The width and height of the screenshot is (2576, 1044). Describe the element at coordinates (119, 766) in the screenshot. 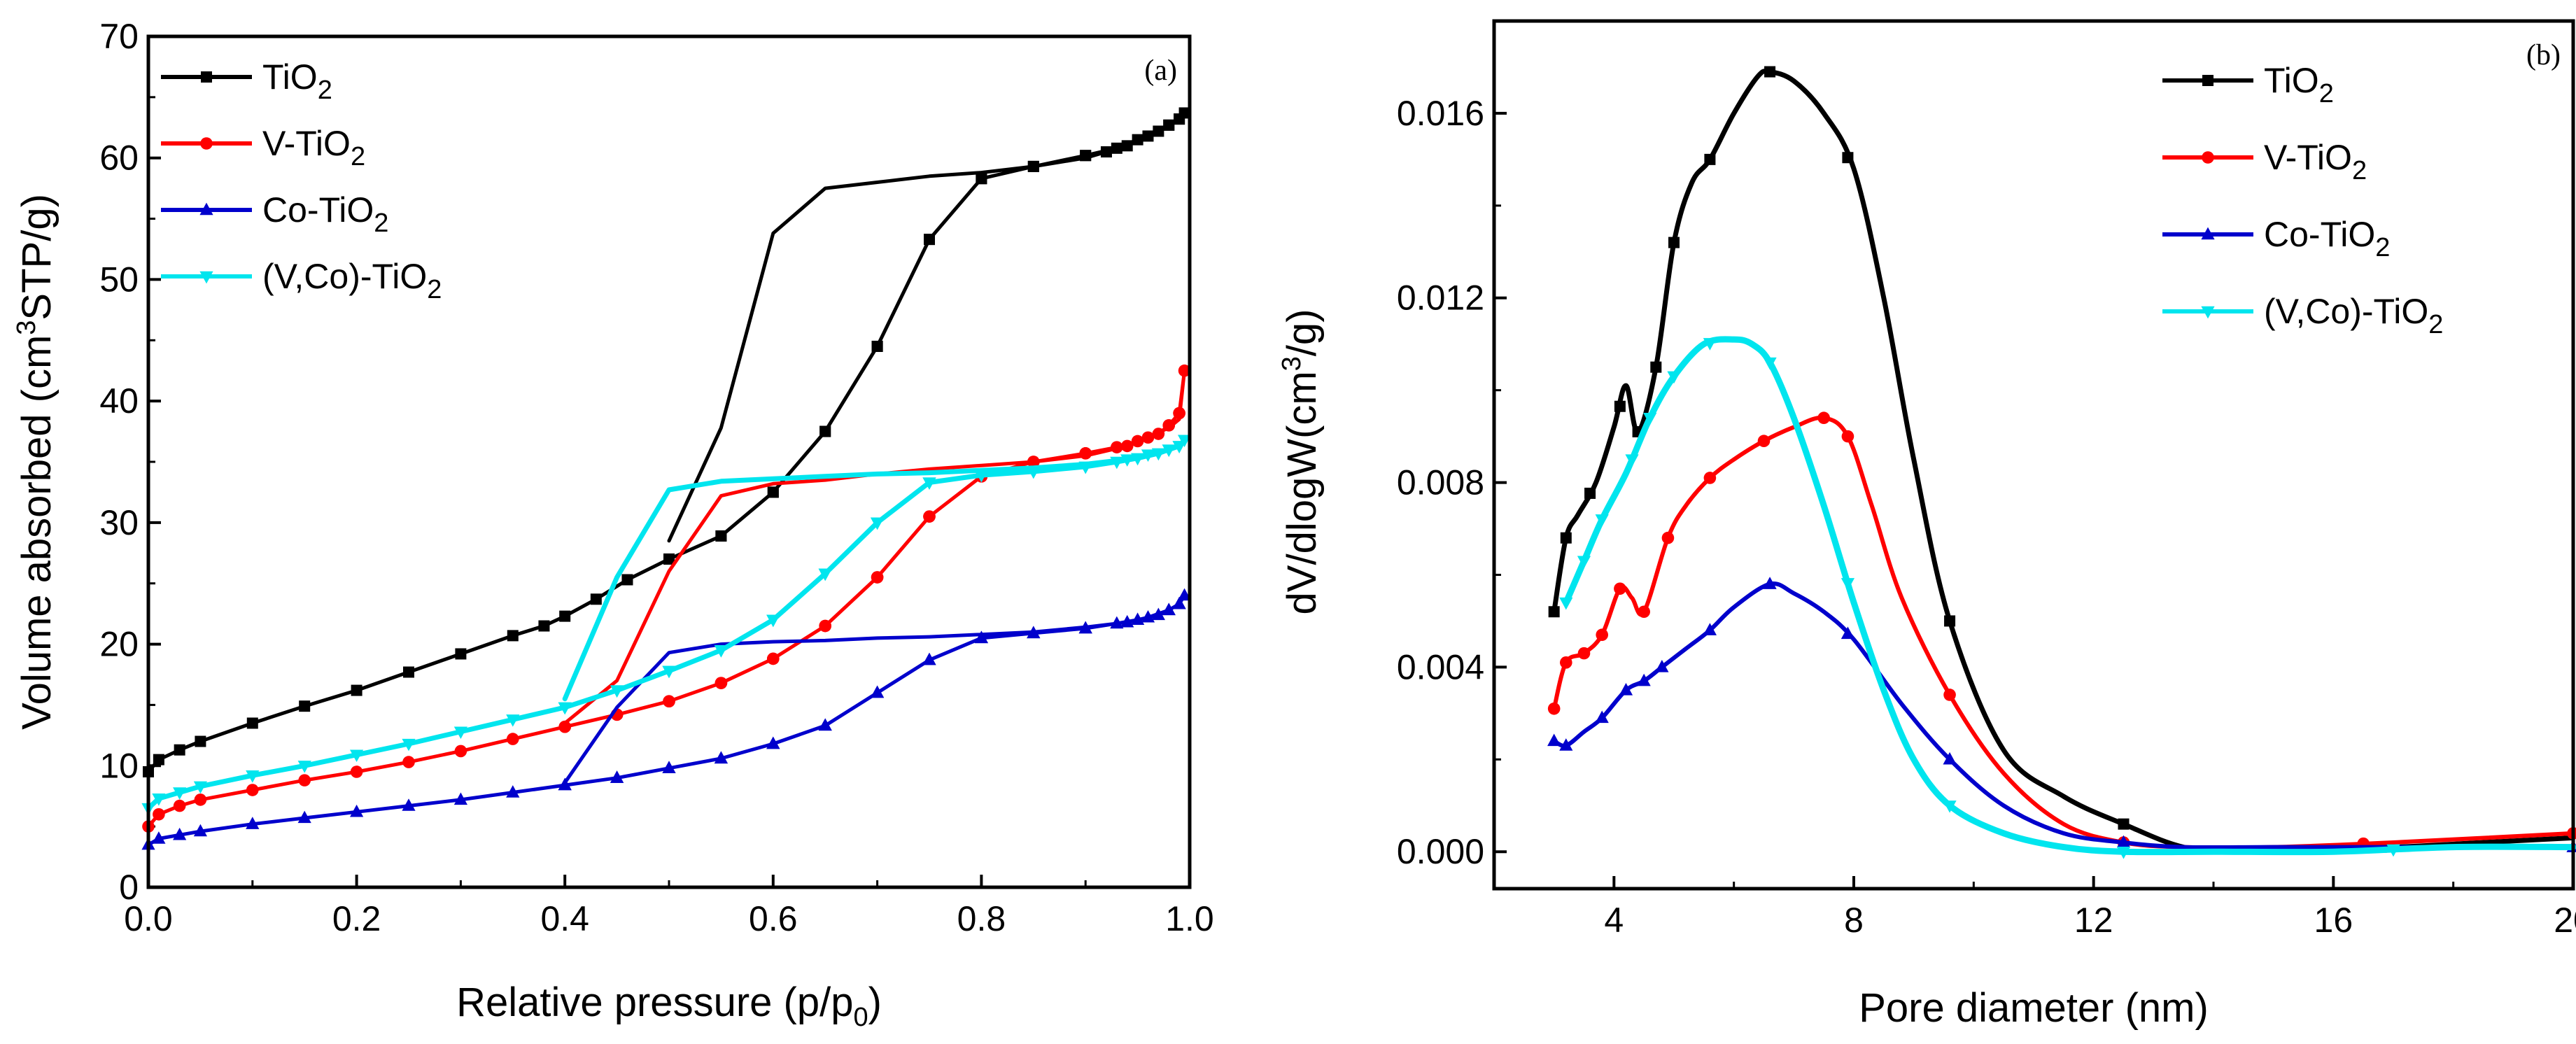

I see `a-y-tick-label: 10` at that location.